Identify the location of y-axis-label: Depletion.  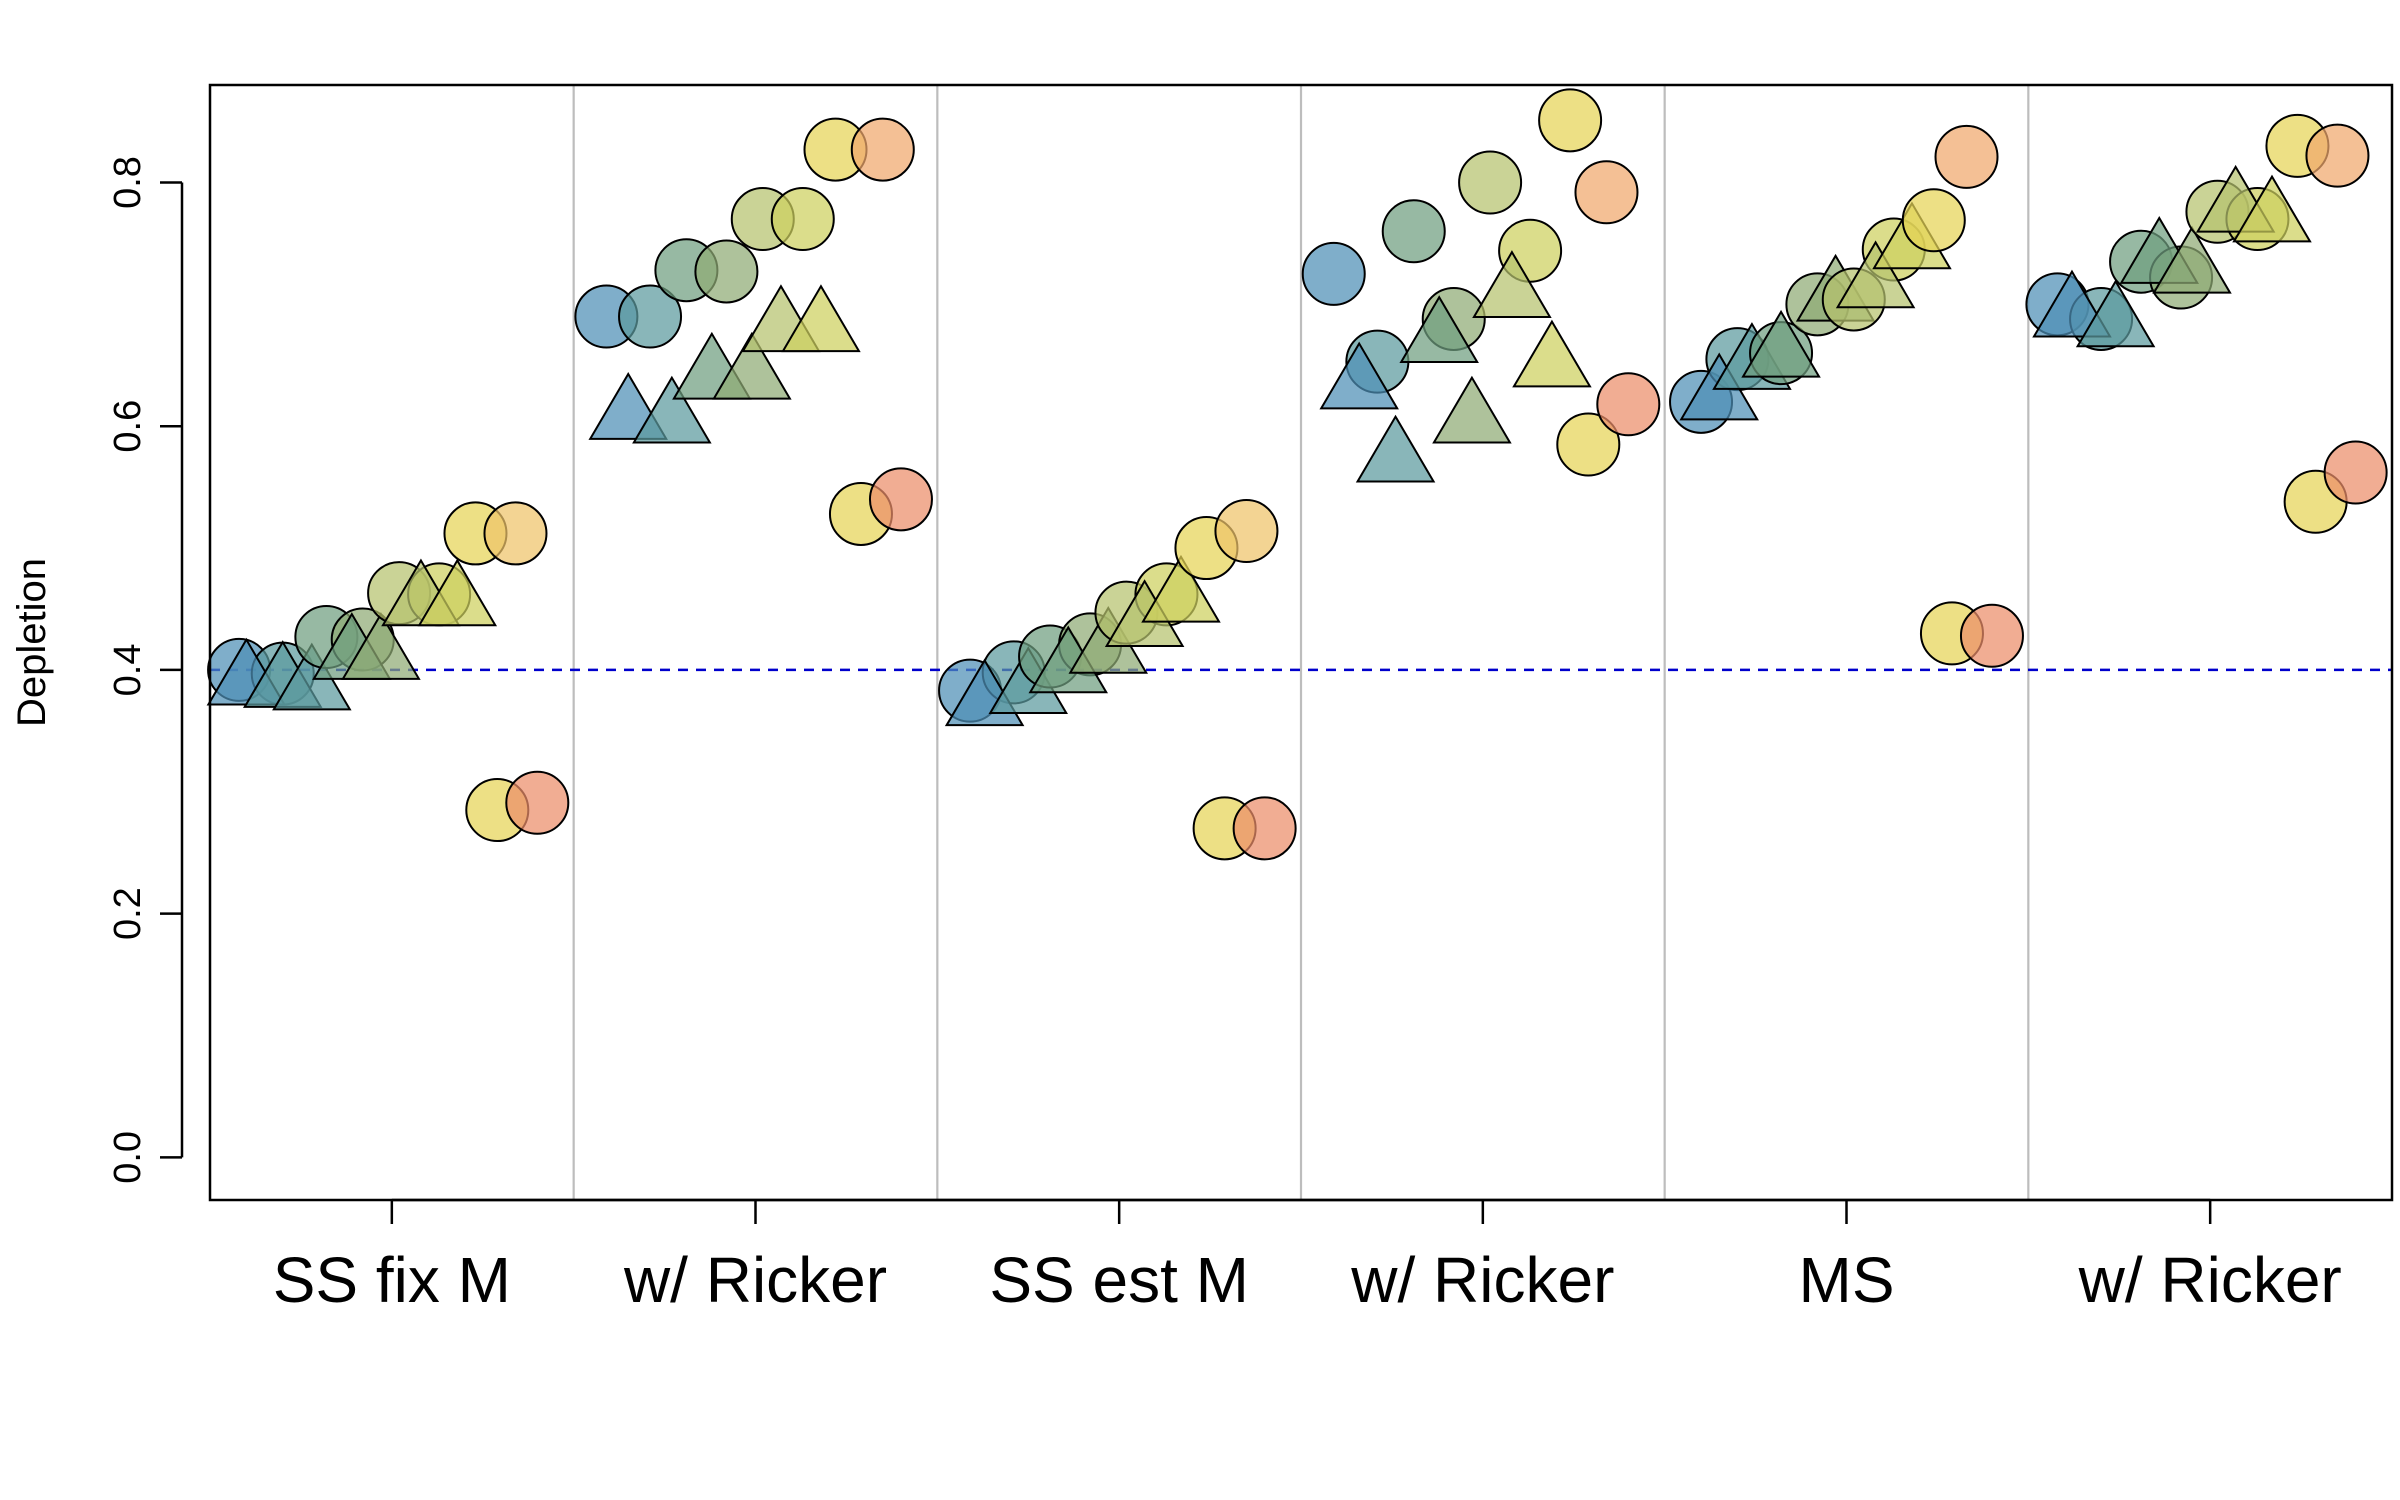
(32, 642).